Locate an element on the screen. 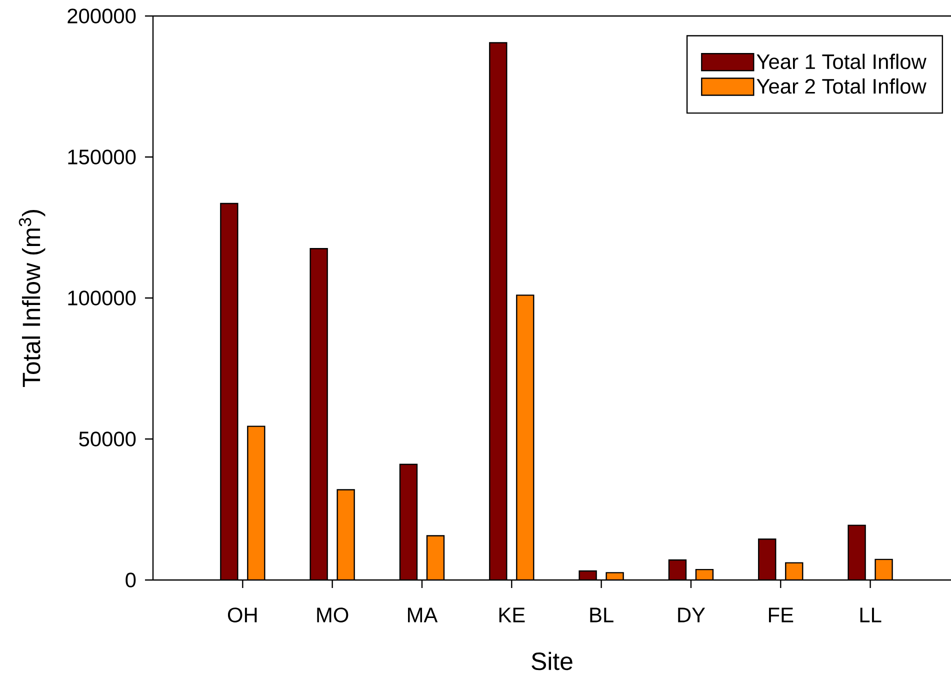 This screenshot has height=679, width=951. y-tick-label: 0 is located at coordinates (131, 580).